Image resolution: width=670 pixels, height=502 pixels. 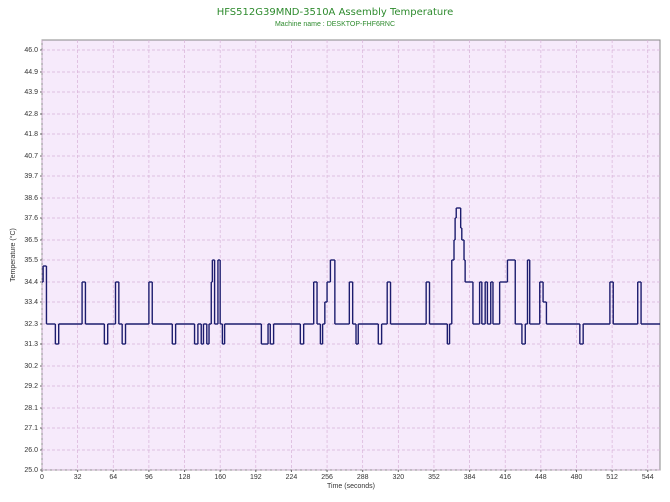 What do you see at coordinates (363, 477) in the screenshot?
I see `x-tick-label: 288` at bounding box center [363, 477].